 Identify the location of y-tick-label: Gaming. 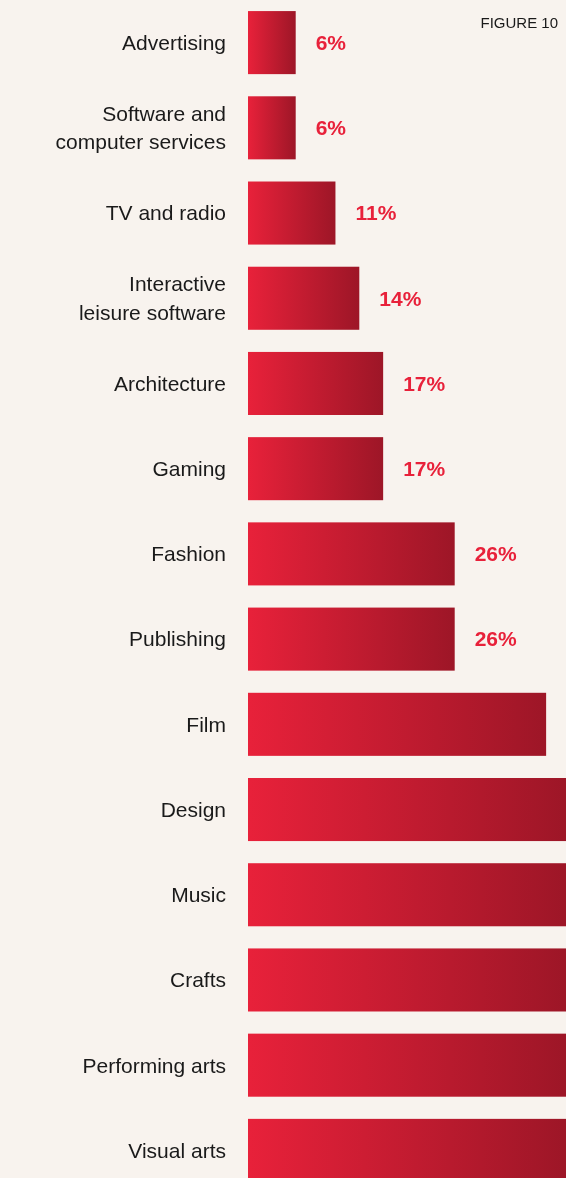
(189, 469).